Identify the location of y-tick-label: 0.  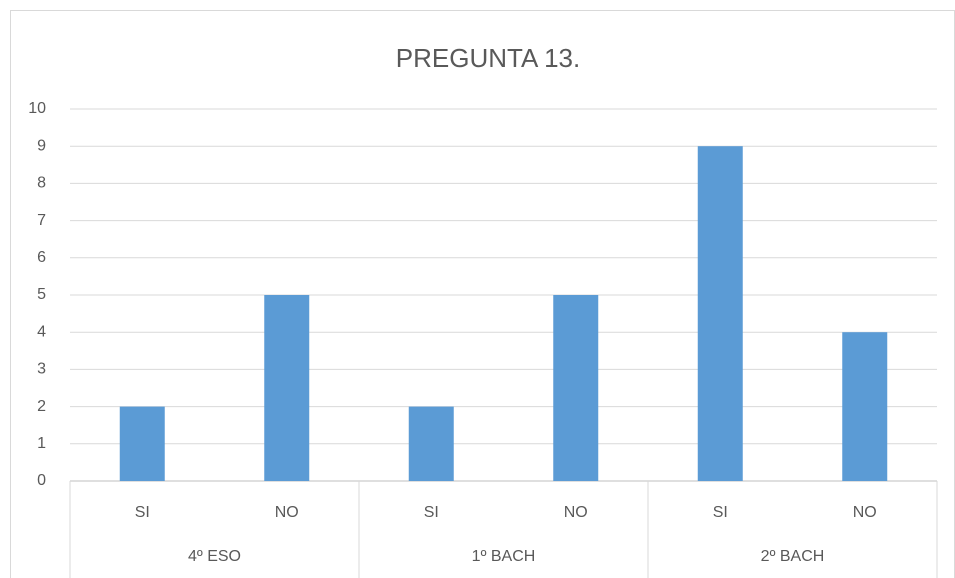
(41, 480).